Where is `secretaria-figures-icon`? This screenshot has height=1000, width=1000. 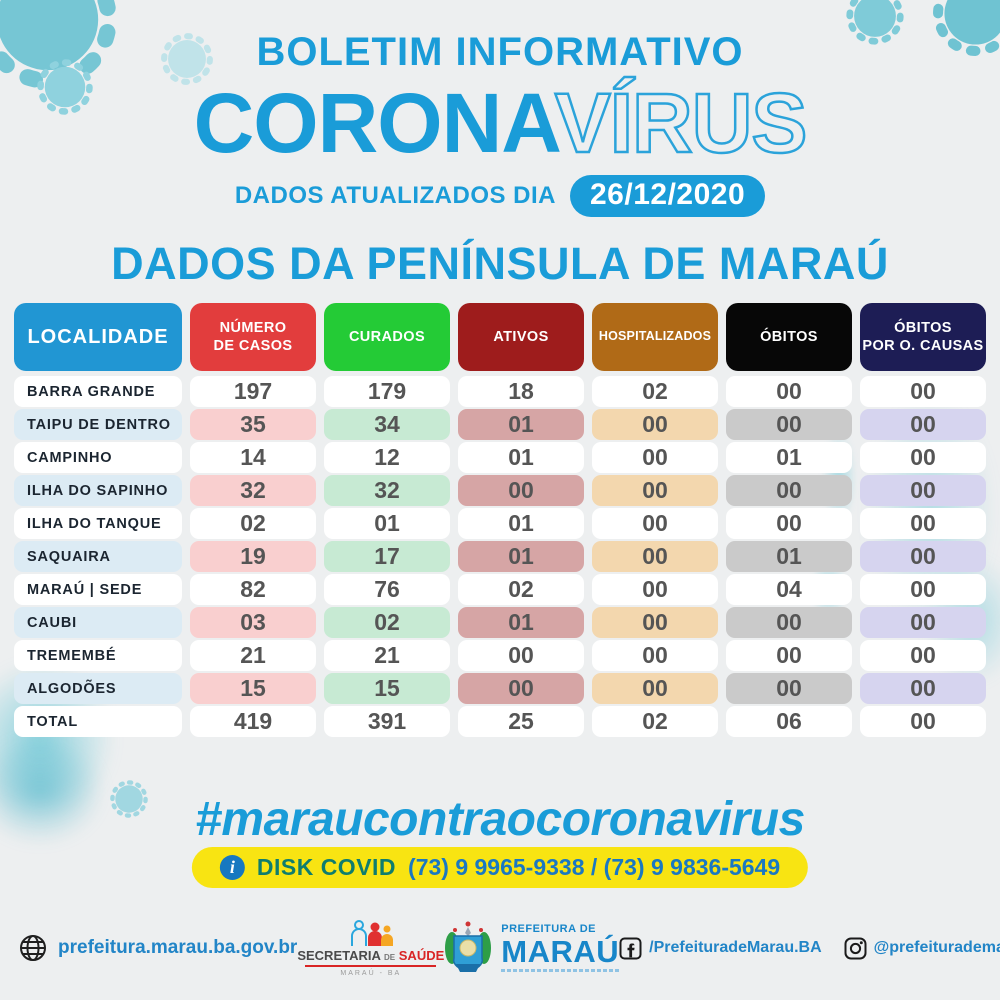 secretaria-figures-icon is located at coordinates (370, 932).